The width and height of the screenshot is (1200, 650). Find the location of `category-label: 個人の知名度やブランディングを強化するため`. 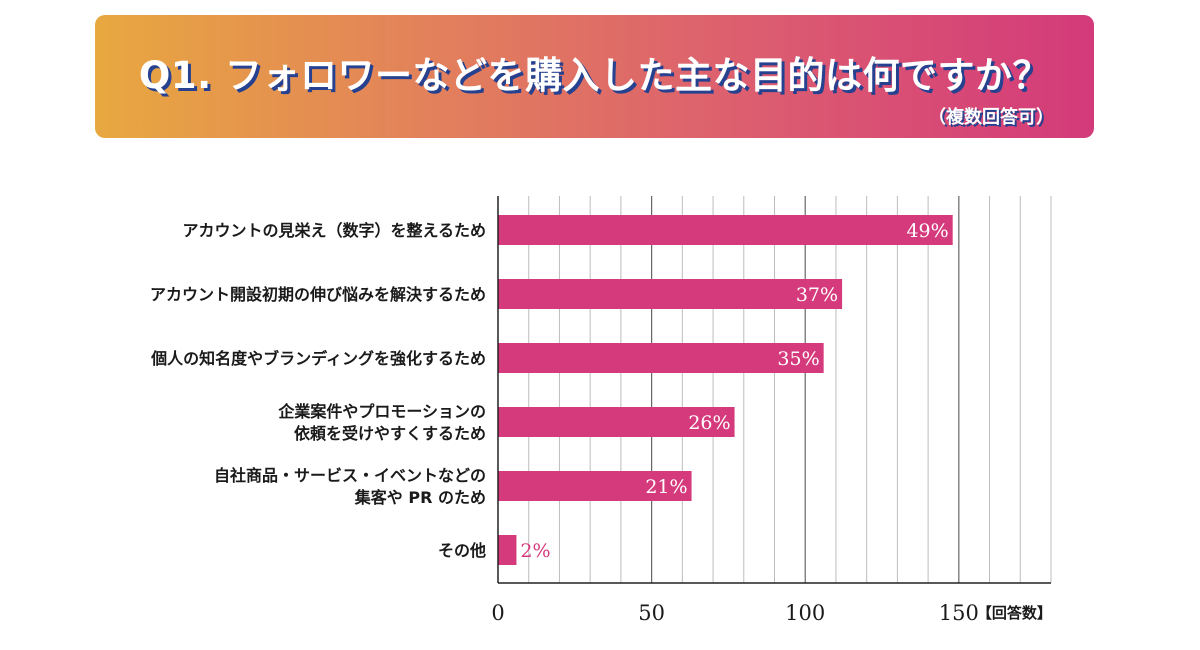

category-label: 個人の知名度やブランディングを強化するため is located at coordinates (318, 358).